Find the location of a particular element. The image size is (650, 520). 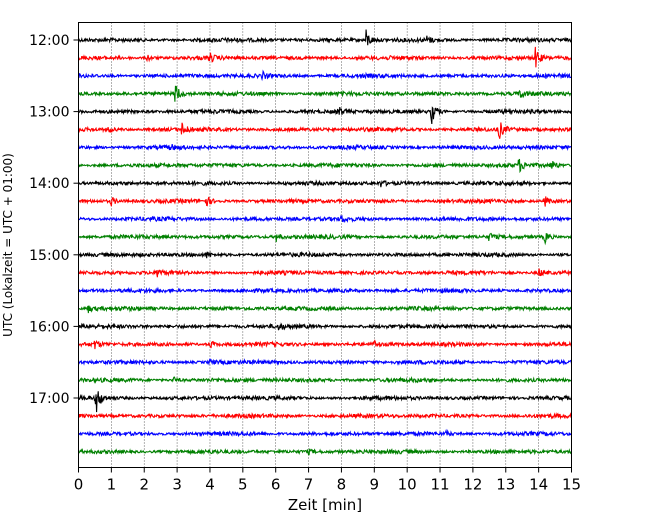

y-tick-label: 16:00 is located at coordinates (49, 327).